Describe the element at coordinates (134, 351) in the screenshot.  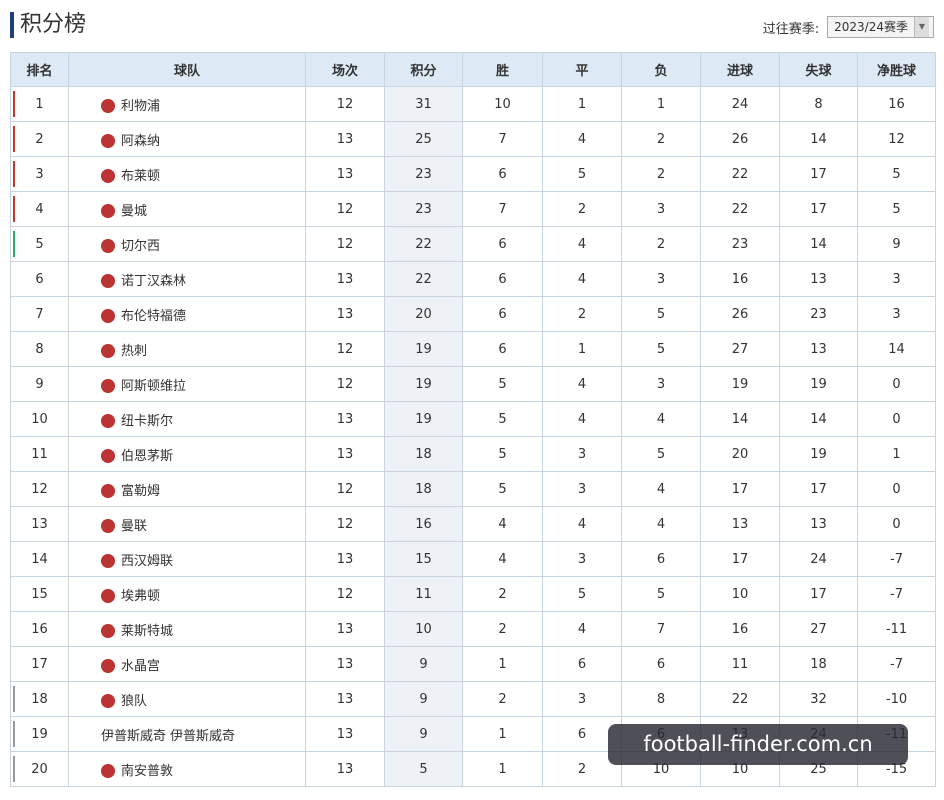
I see `team-name: 热刺` at that location.